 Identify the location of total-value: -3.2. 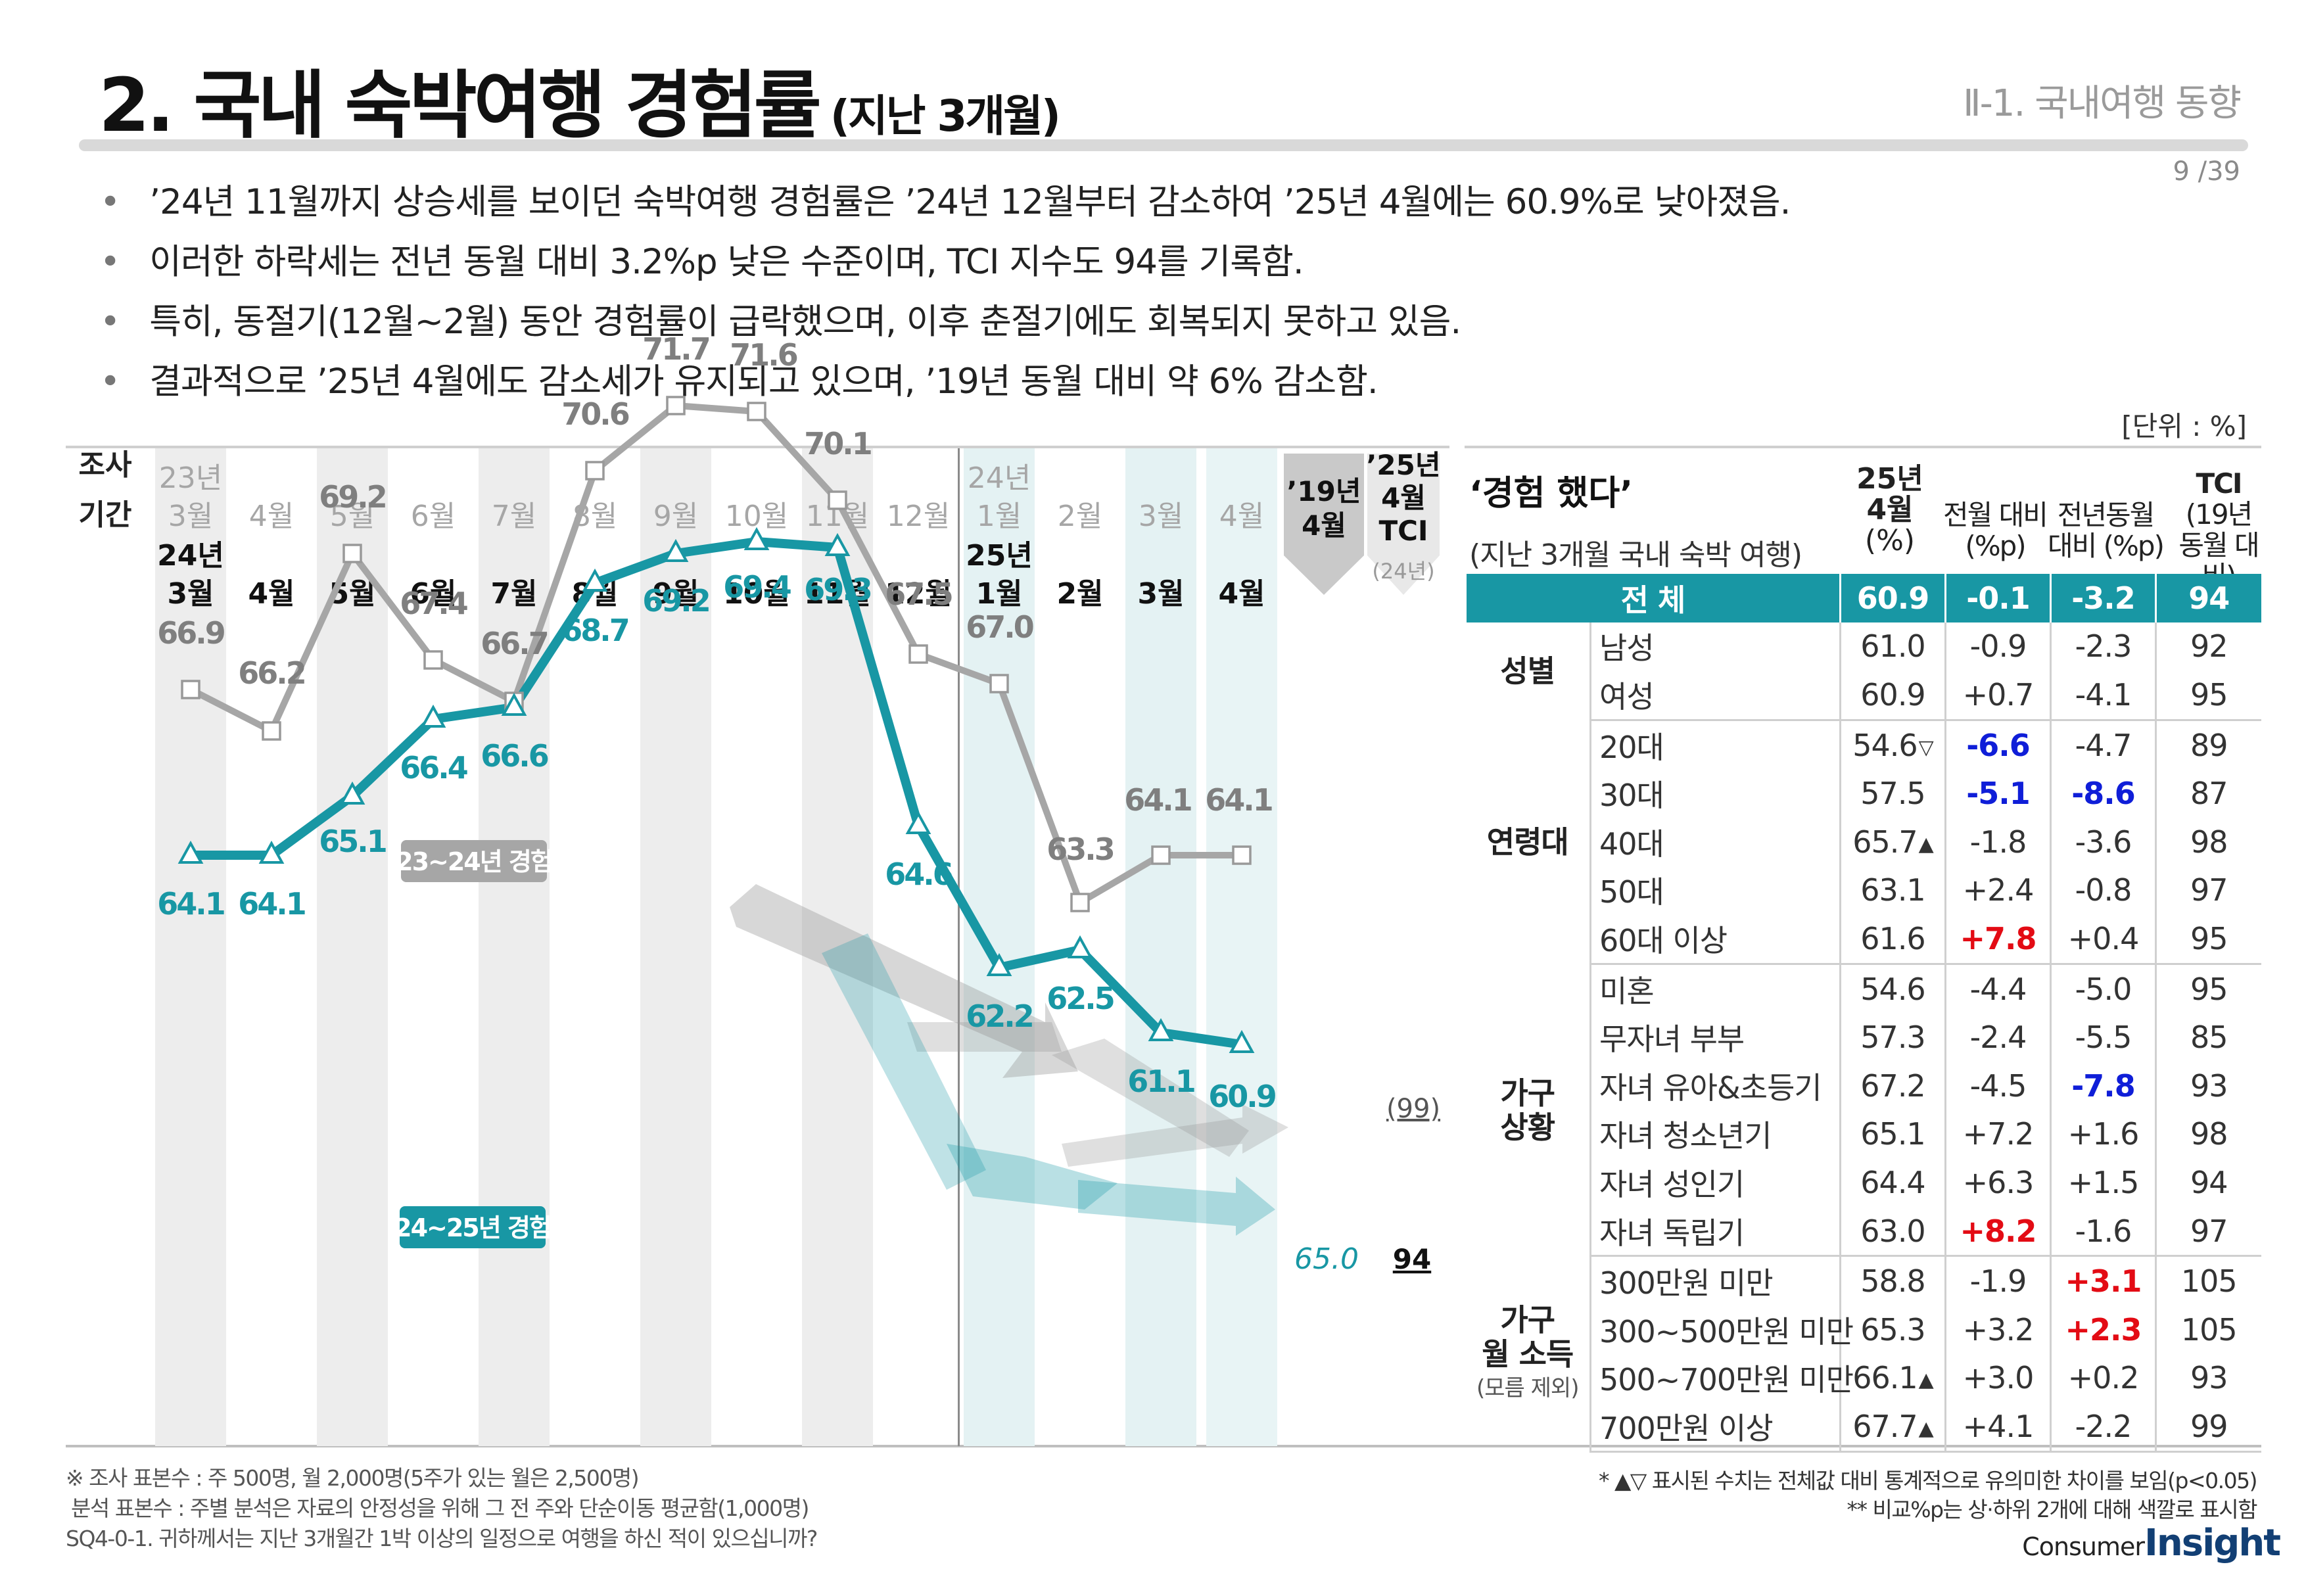
(2103, 598).